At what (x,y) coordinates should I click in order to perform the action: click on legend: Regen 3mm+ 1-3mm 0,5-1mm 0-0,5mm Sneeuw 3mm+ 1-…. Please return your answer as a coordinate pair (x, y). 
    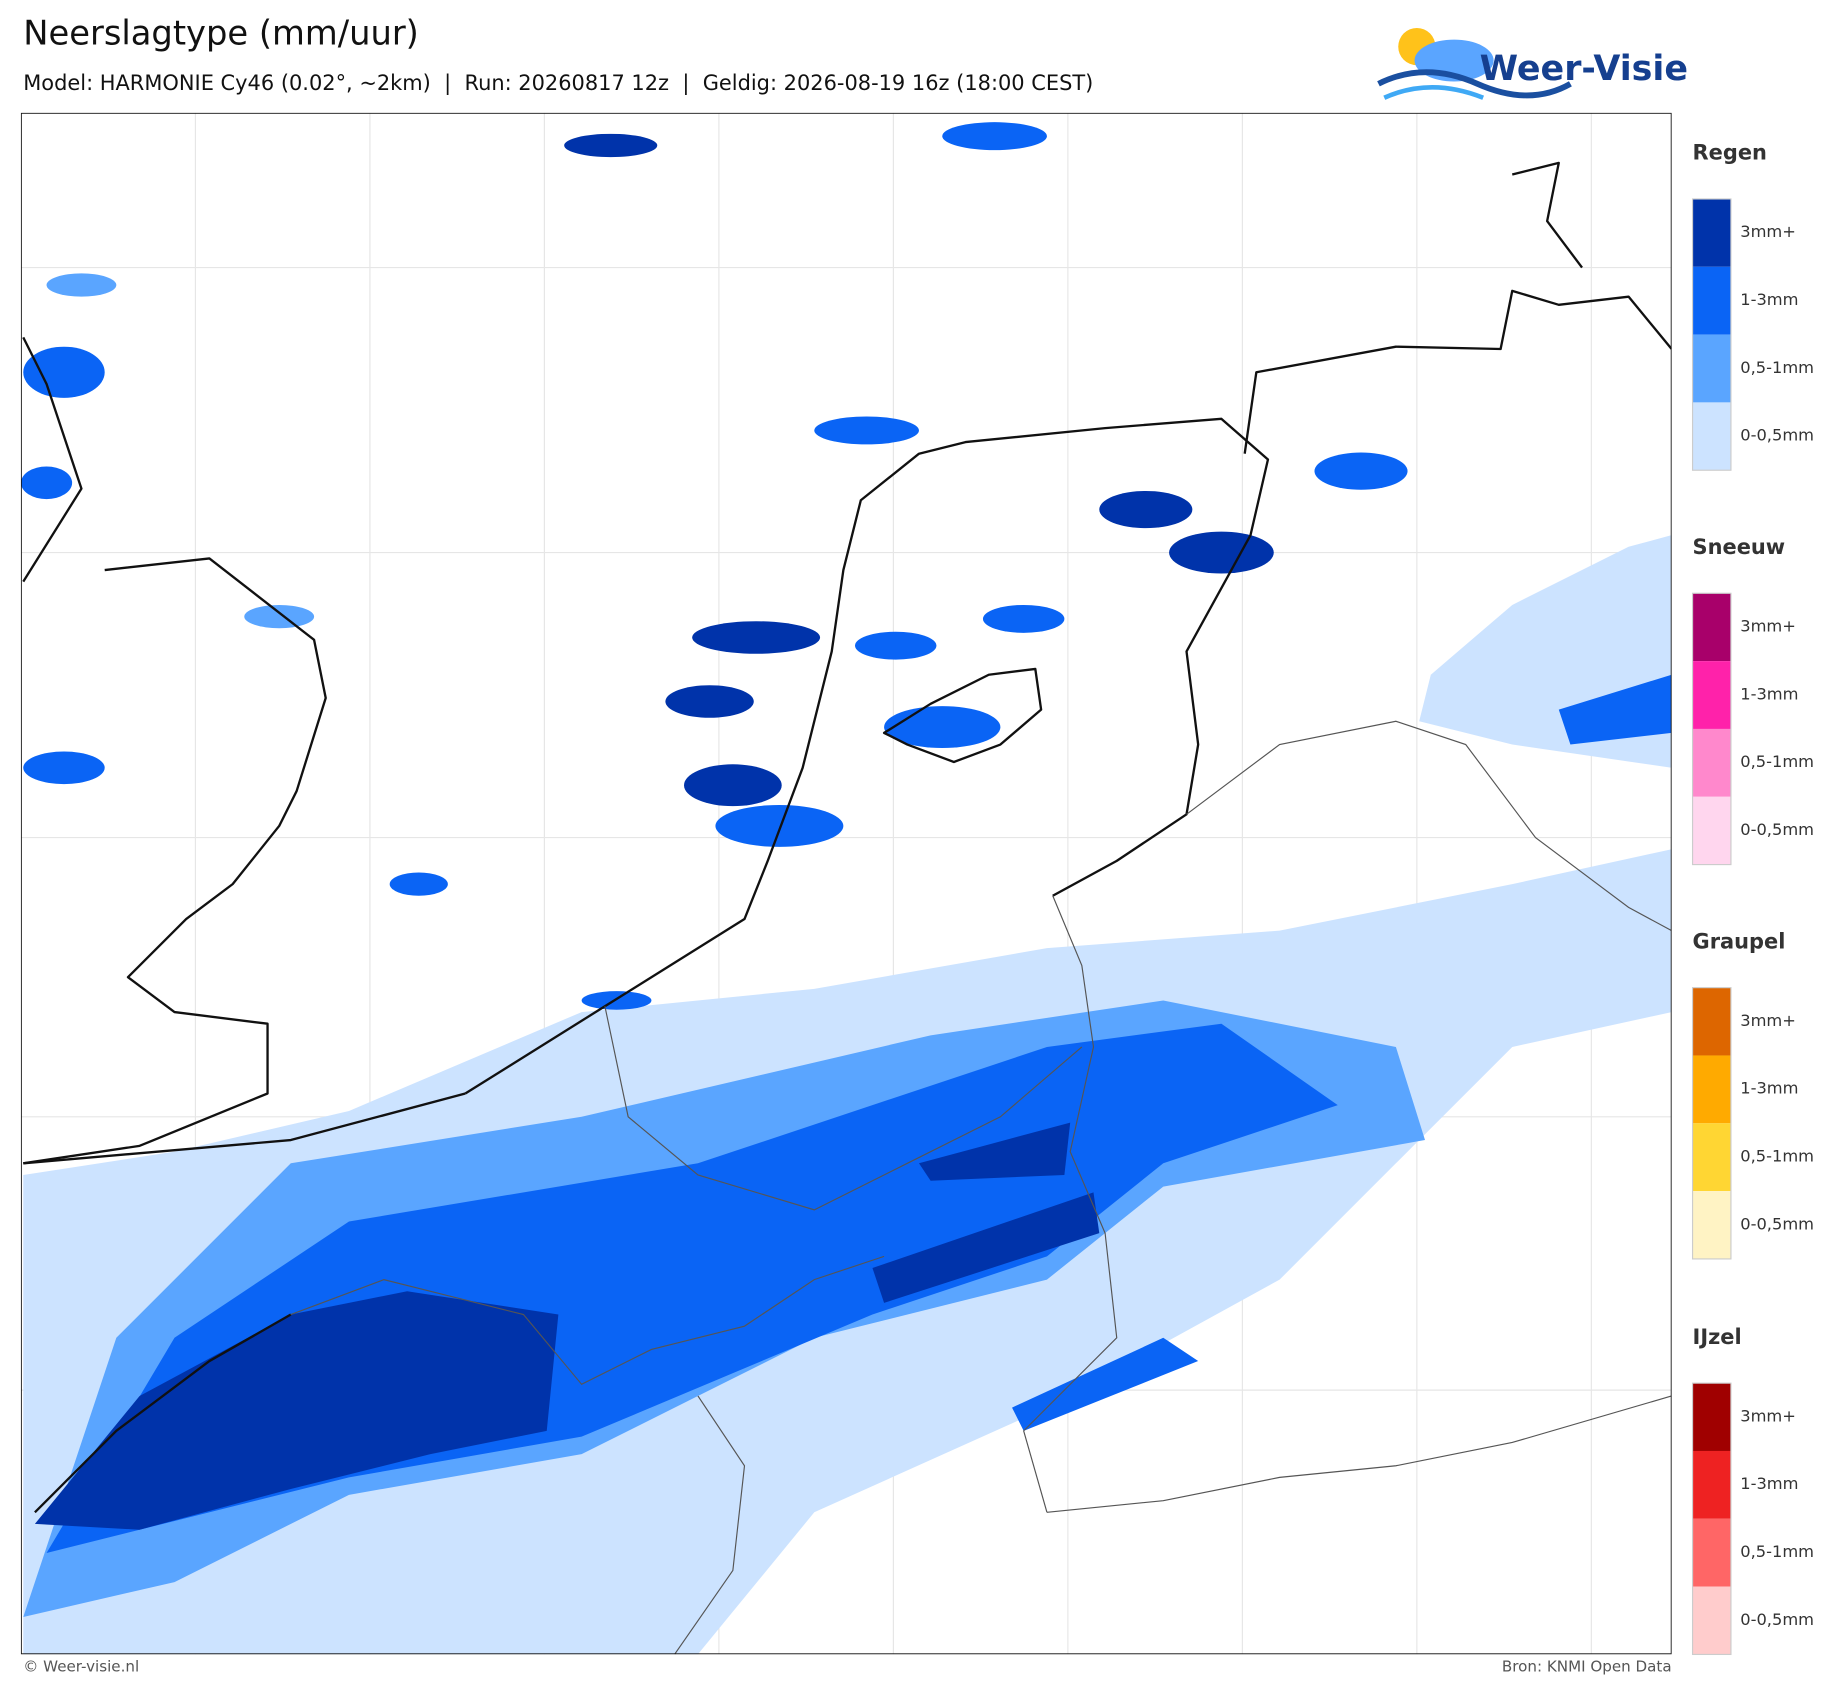
    Looking at the image, I should click on (1752, 898).